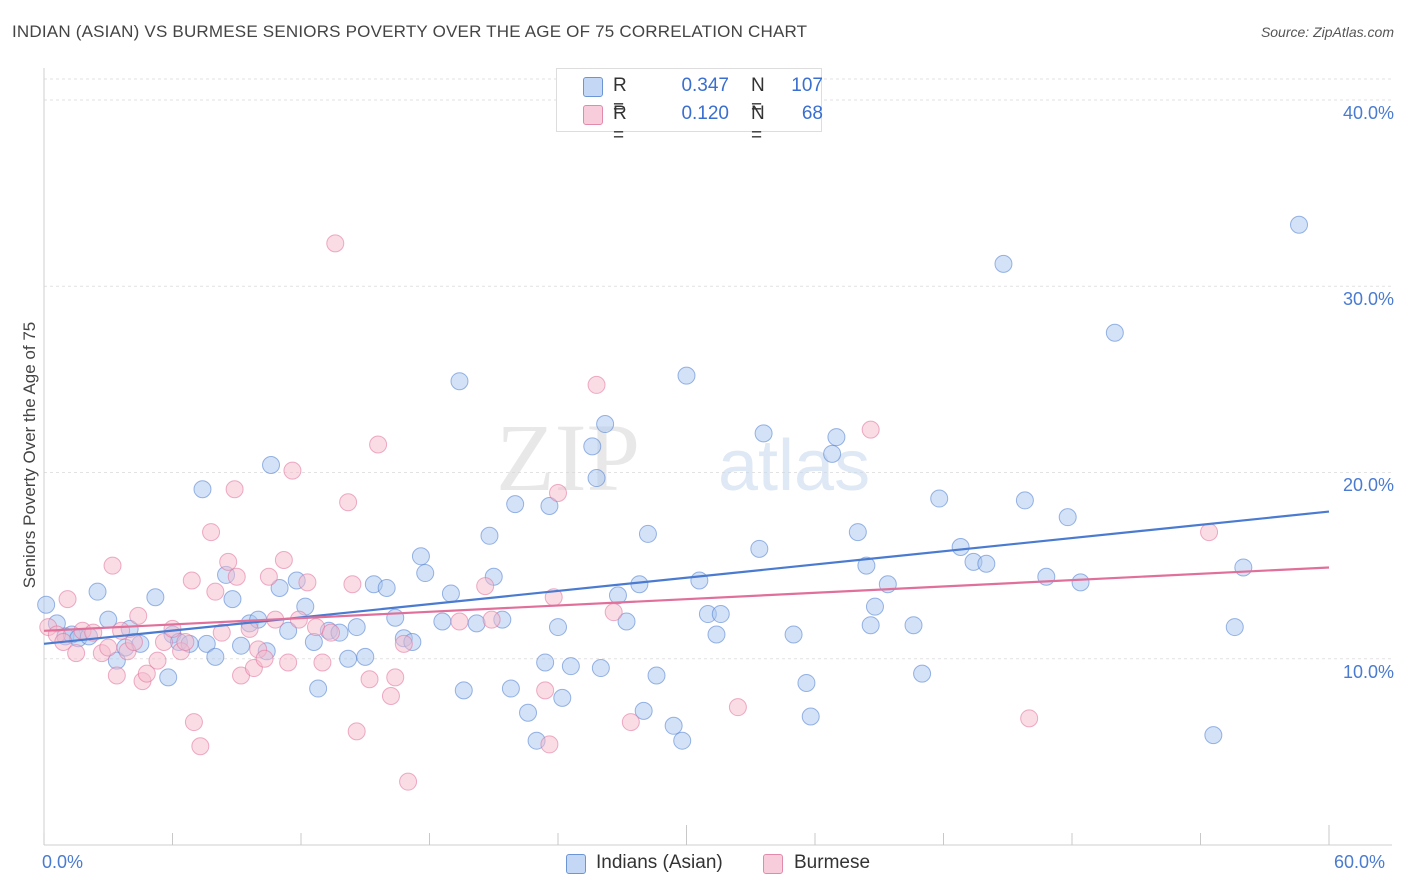 The width and height of the screenshot is (1406, 892). What do you see at coordinates (705, 85) in the screenshot?
I see `legend-r-value: 0.347` at bounding box center [705, 85].